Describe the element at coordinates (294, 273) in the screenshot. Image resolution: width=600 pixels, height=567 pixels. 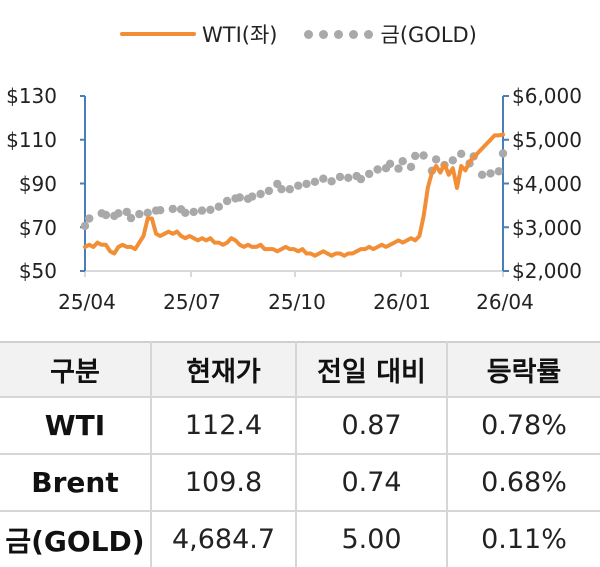
I see `x-baseline` at that location.